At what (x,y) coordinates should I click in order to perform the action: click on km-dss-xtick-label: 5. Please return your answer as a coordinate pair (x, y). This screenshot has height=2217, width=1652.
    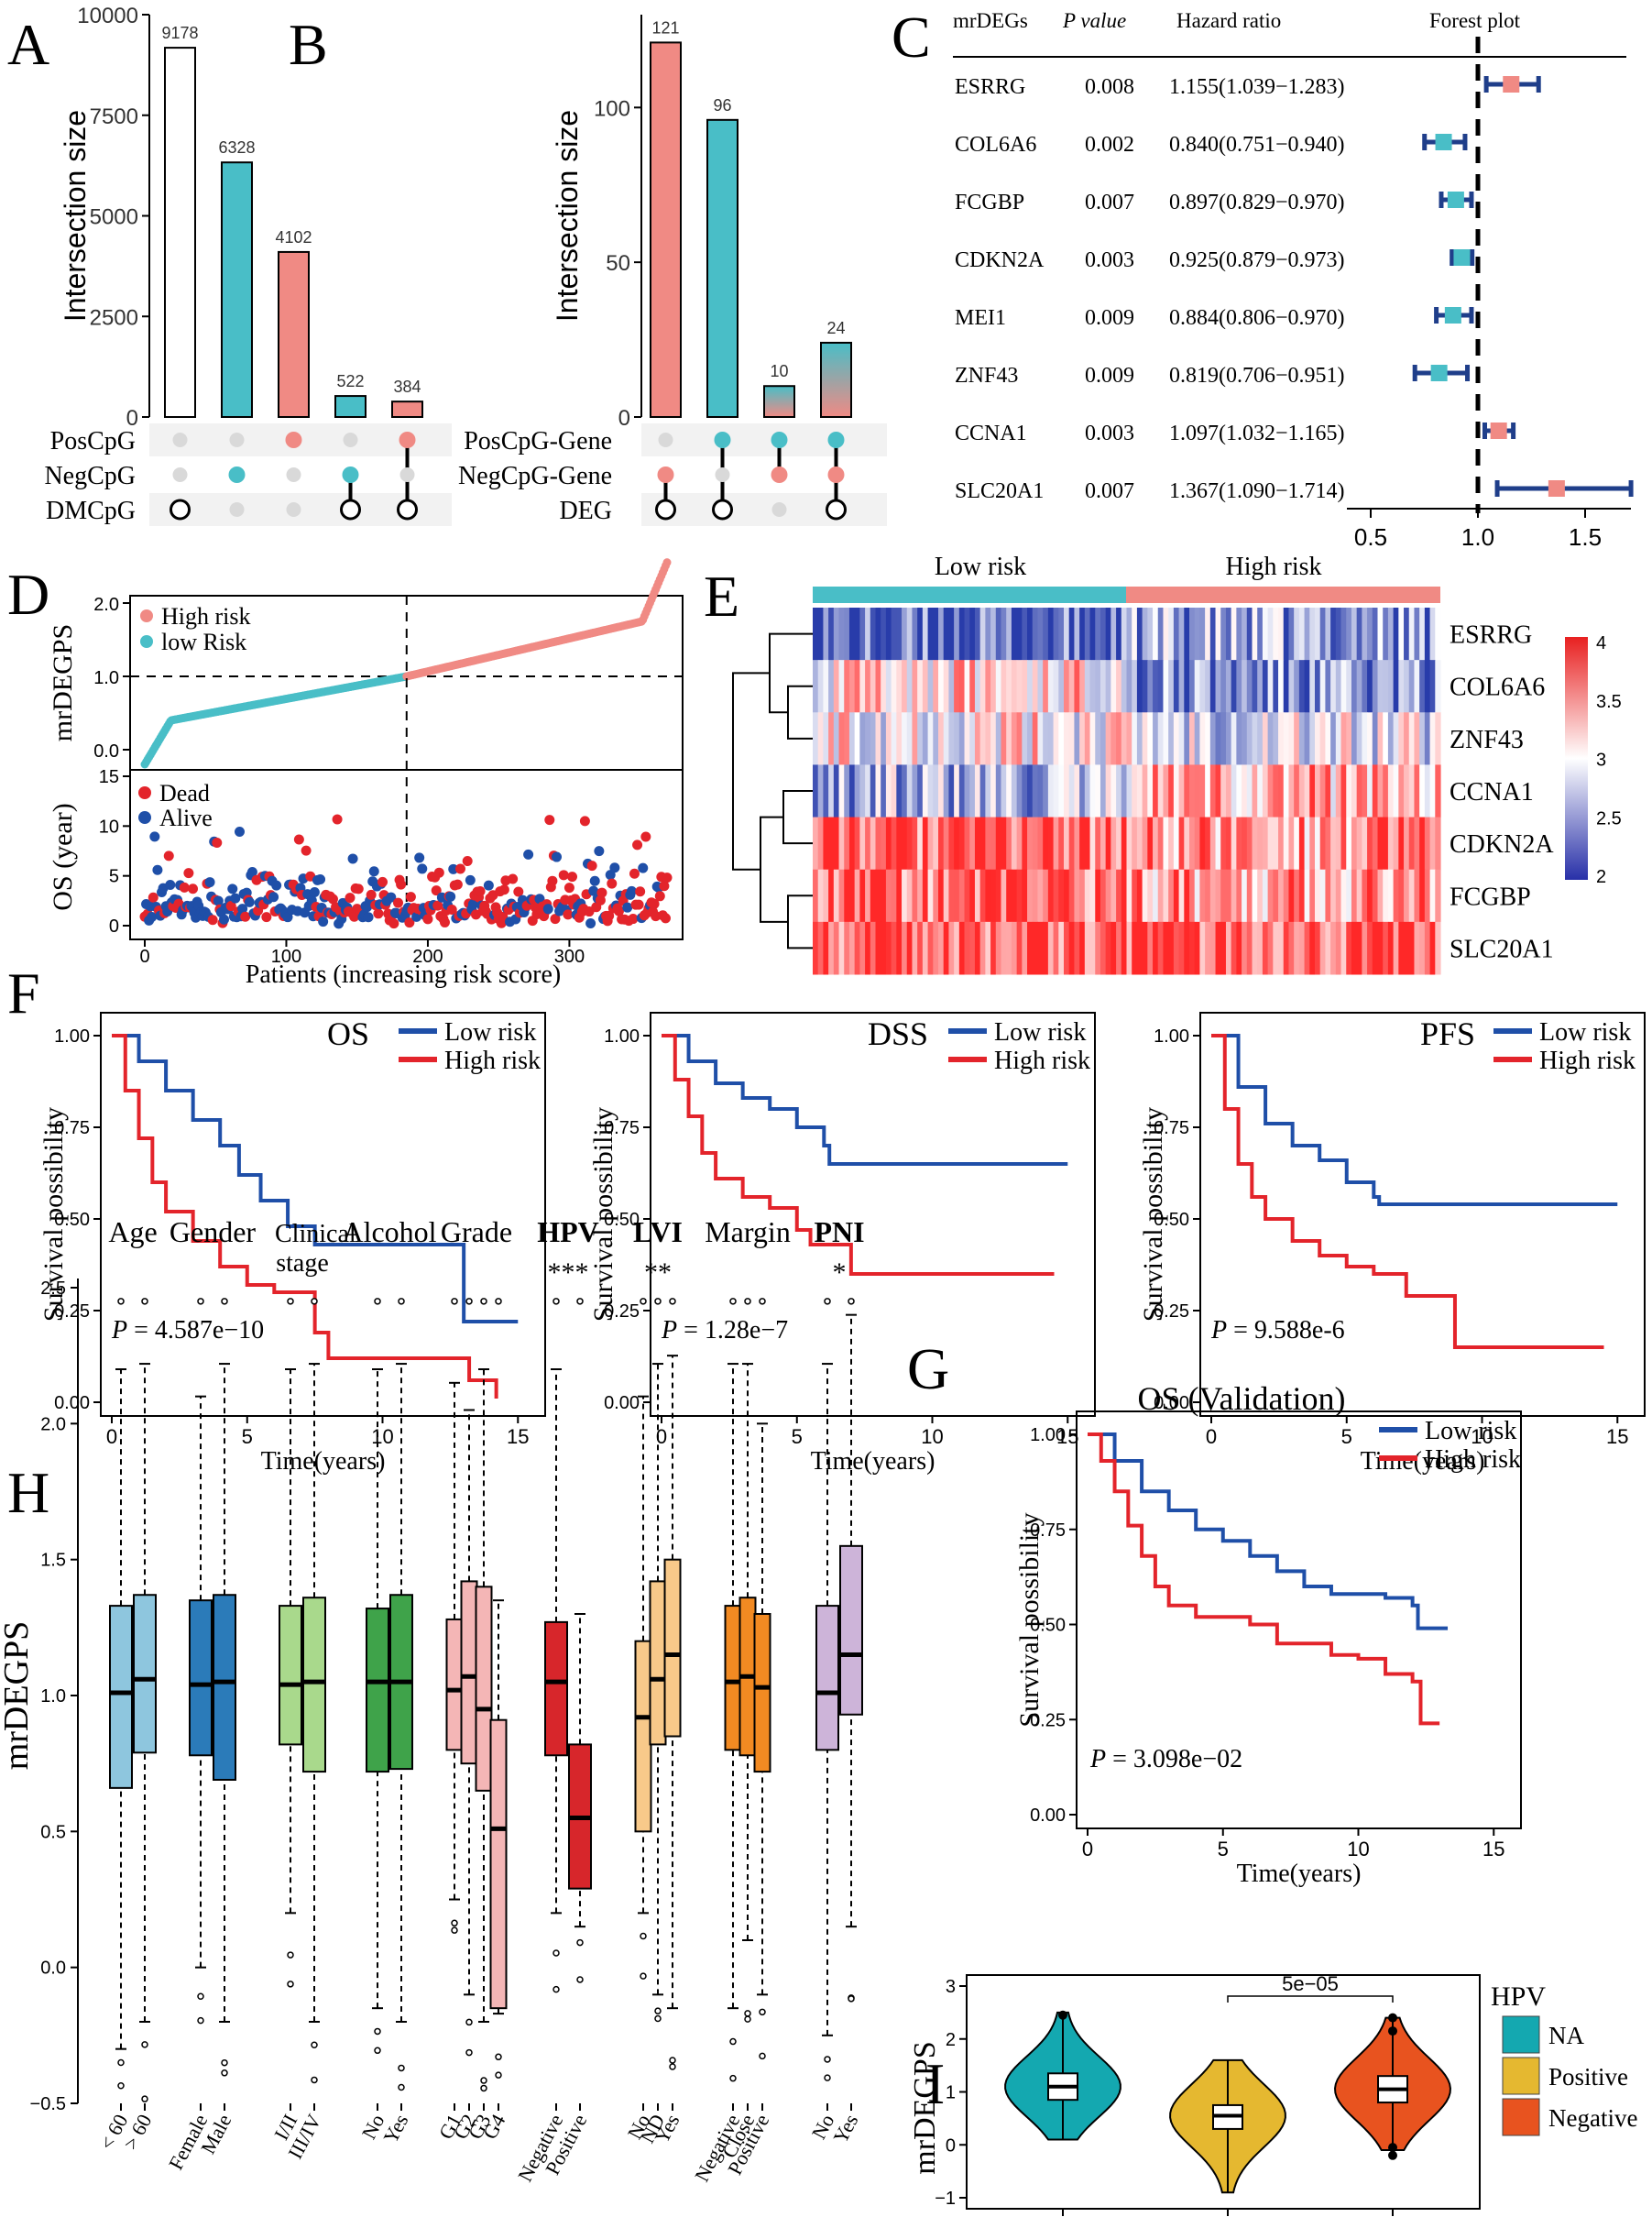
    Looking at the image, I should click on (797, 1436).